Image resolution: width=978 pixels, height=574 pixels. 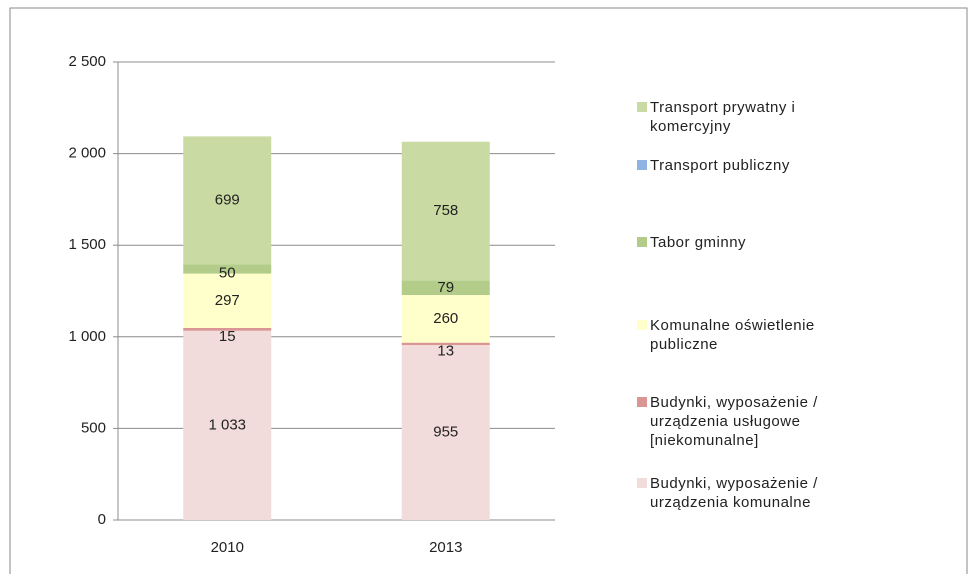 I want to click on data-label: 50, so click(x=227, y=272).